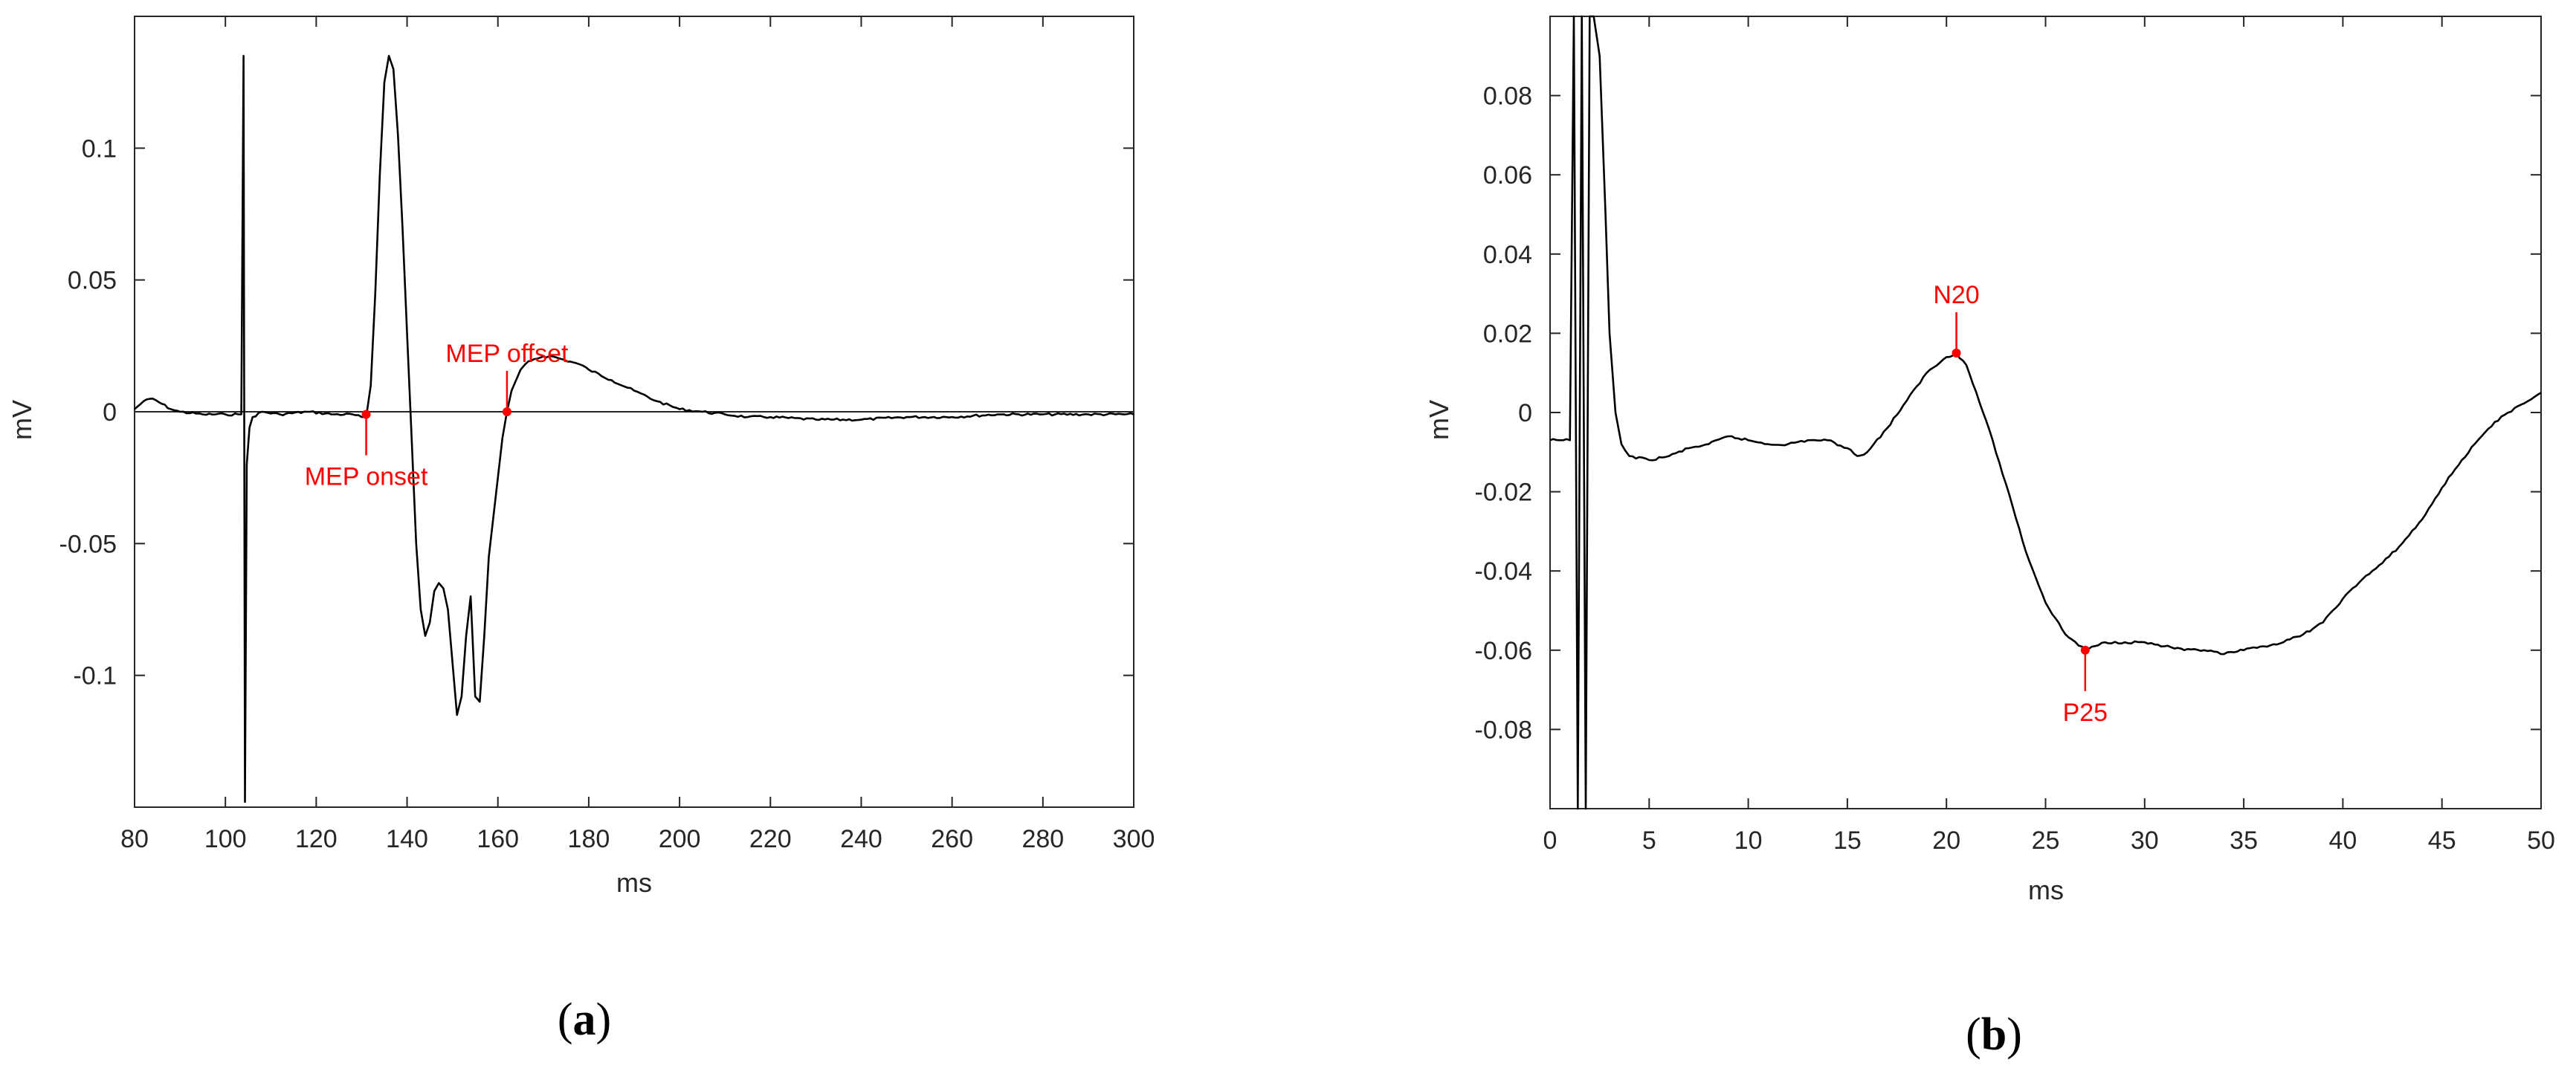  Describe the element at coordinates (1042, 839) in the screenshot. I see `x-tick-label: 280` at that location.